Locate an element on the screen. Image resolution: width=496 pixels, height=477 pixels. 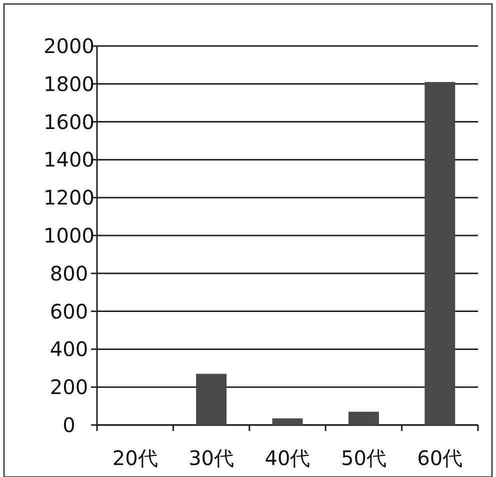
y-tick-label: 1400 is located at coordinates (69, 160).